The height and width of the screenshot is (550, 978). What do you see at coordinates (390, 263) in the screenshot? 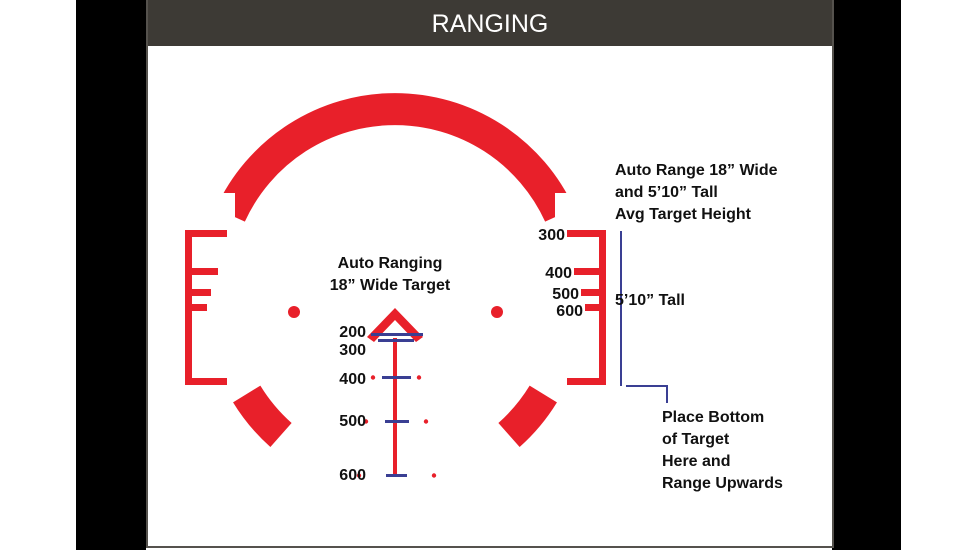
I see `center-title-line1: Auto Ranging` at bounding box center [390, 263].